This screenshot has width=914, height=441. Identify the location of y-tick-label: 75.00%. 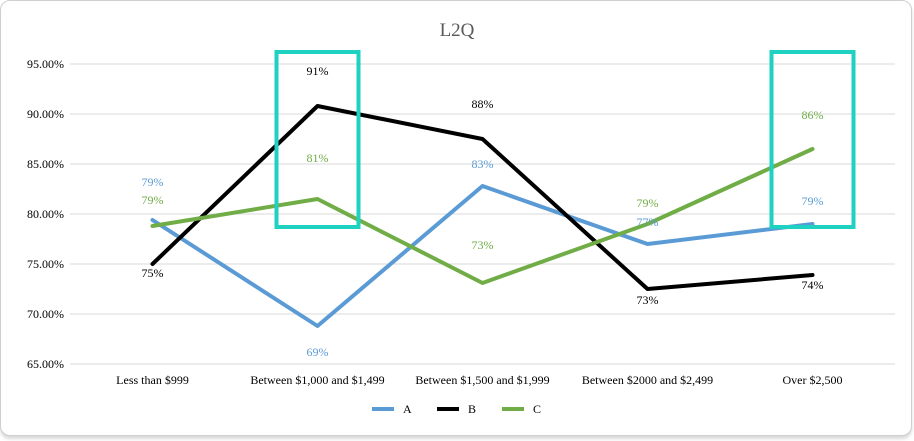
(45, 264).